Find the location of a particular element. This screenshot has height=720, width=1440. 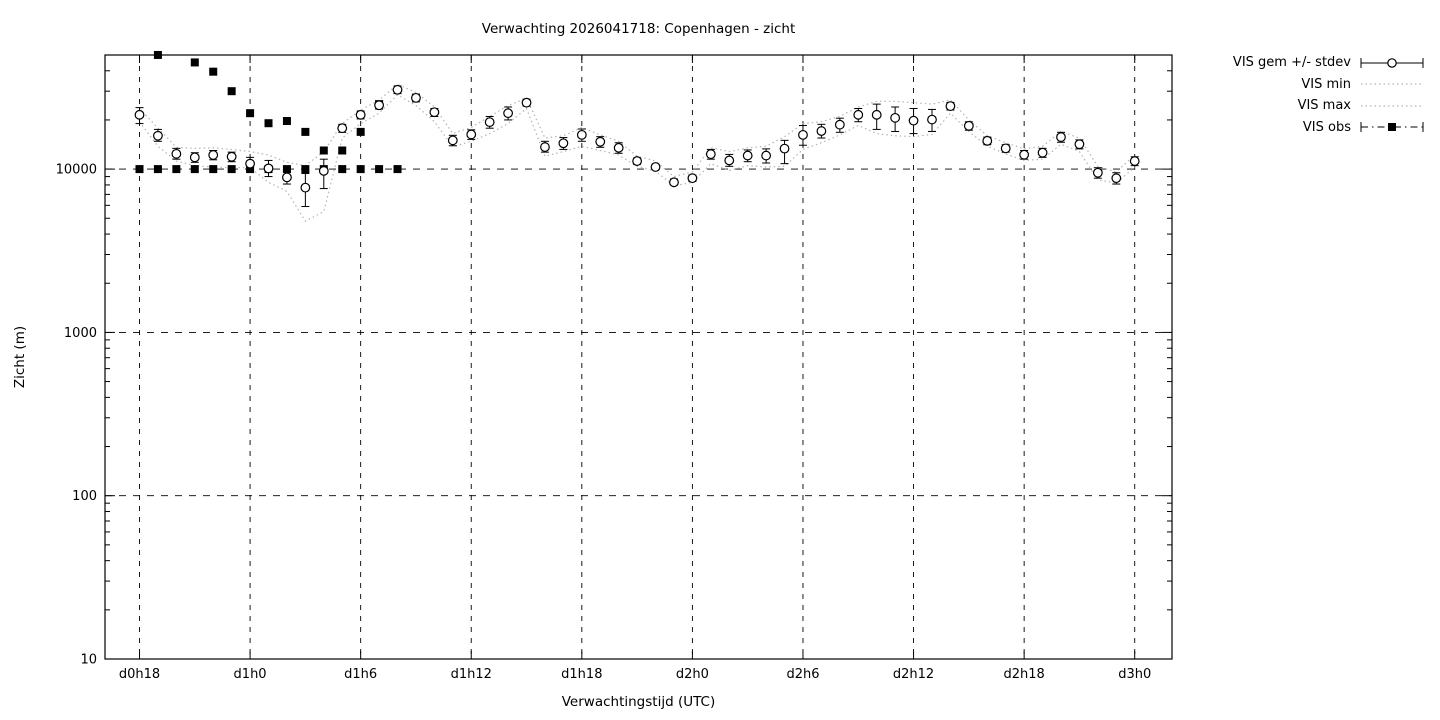

legend-label-vis-min: VIS min is located at coordinates (1326, 84).